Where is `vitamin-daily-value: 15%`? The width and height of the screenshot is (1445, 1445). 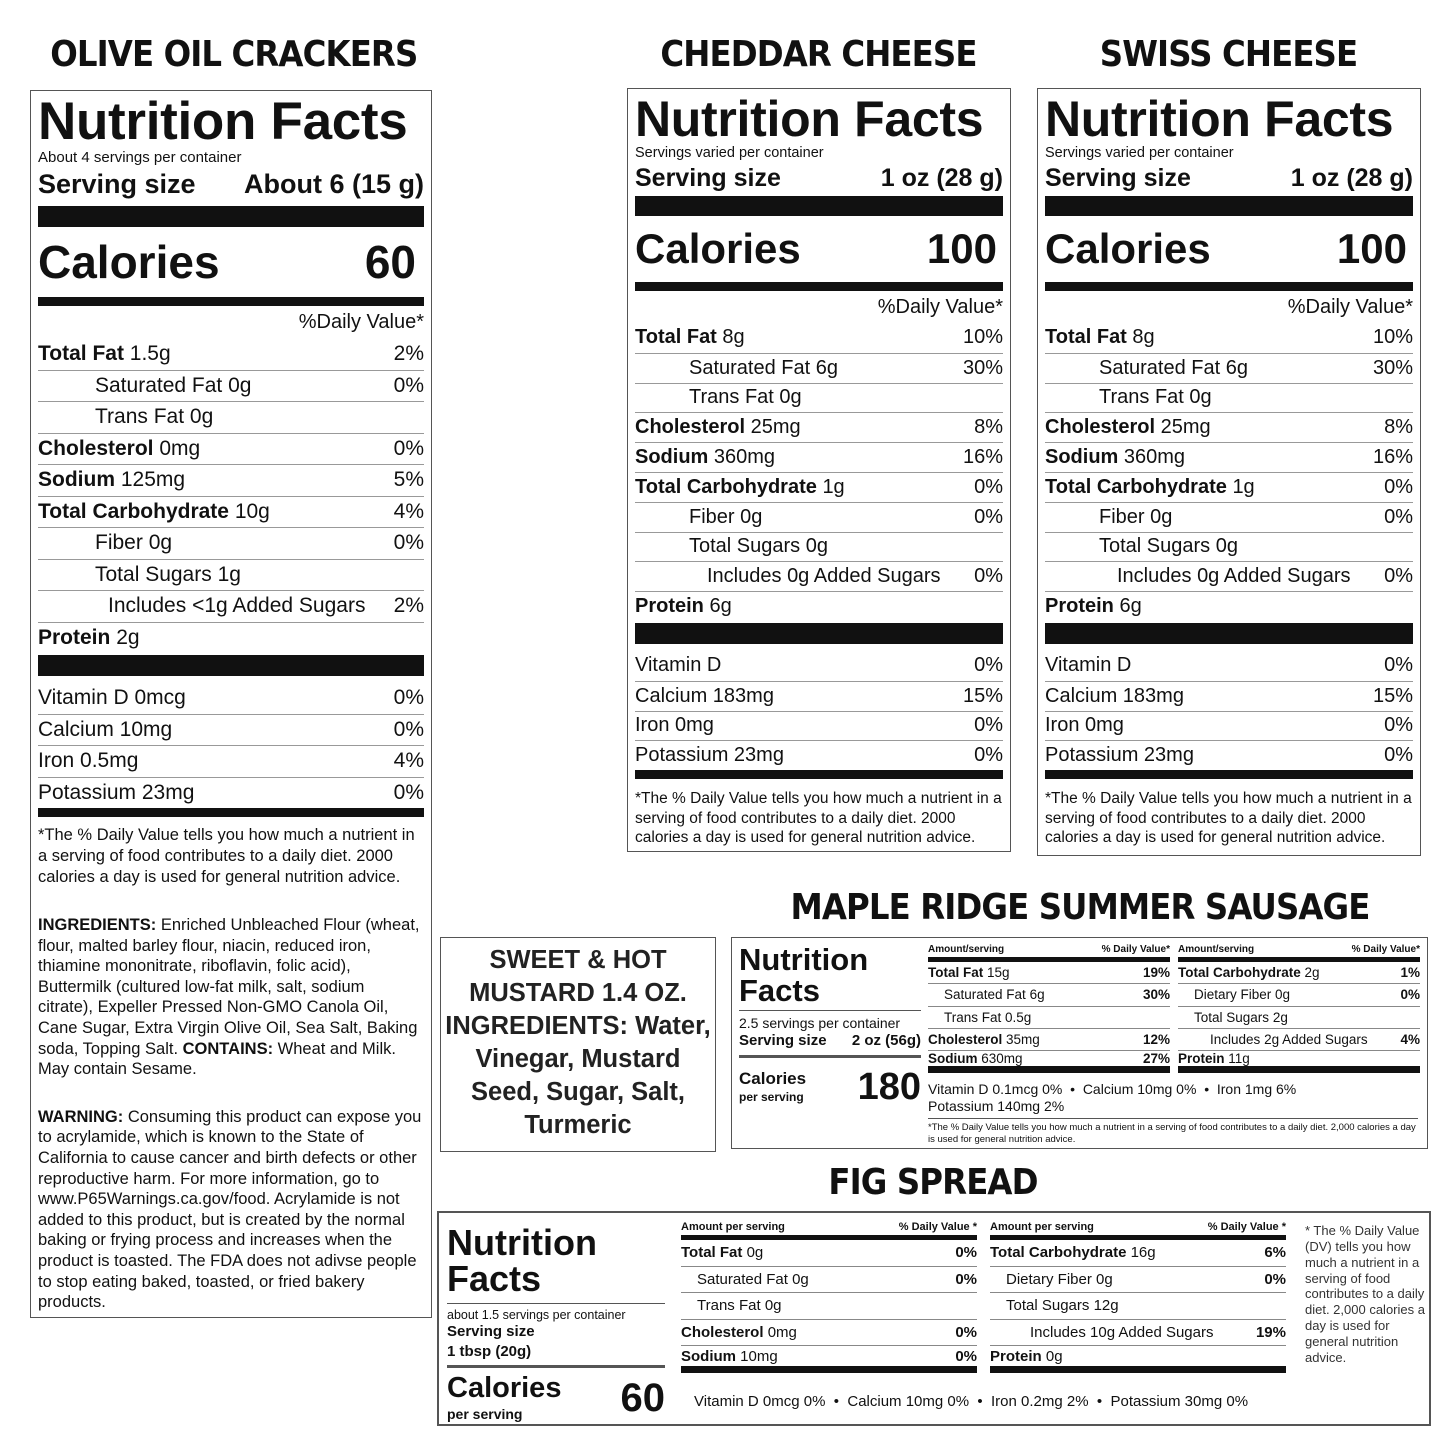 vitamin-daily-value: 15% is located at coordinates (982, 695).